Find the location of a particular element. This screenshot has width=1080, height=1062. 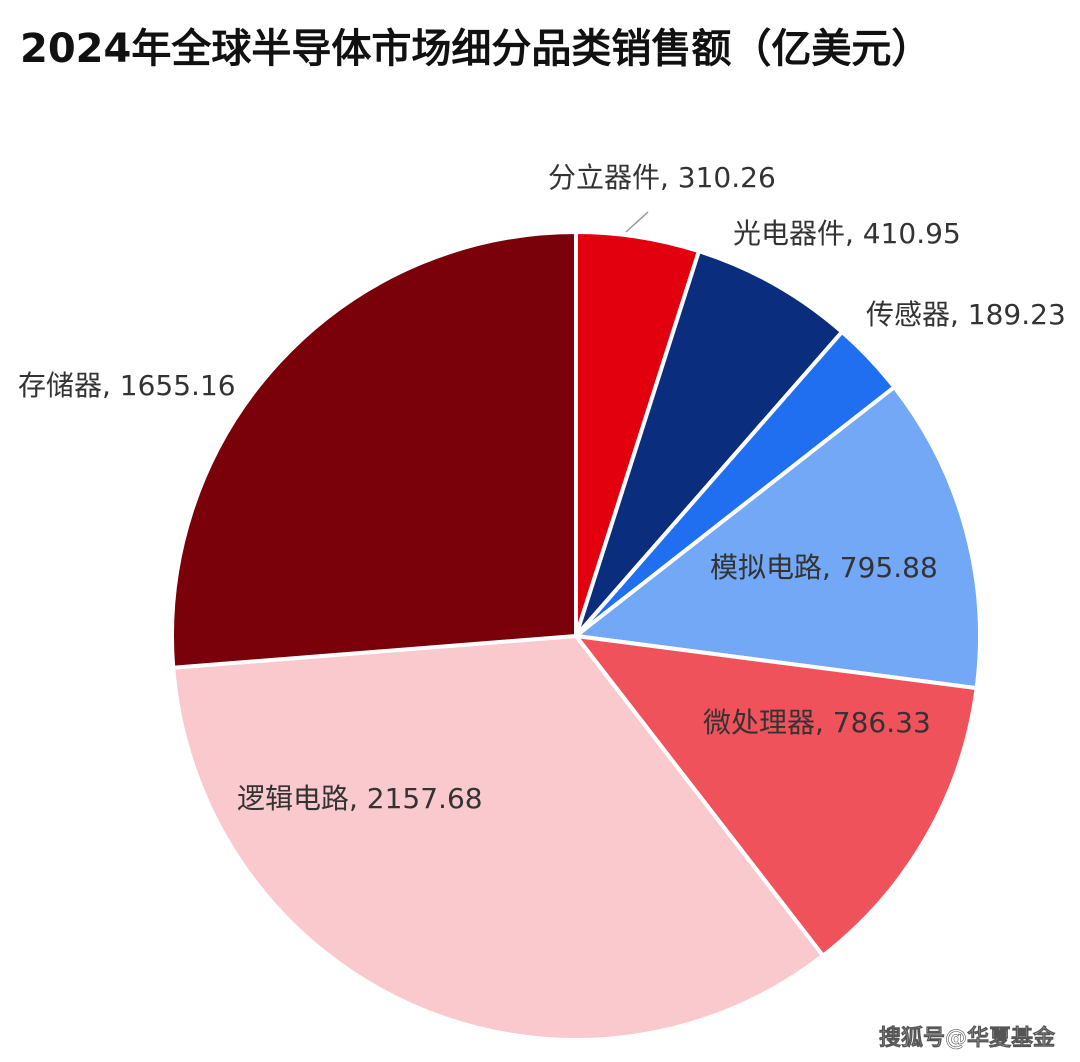

data-label: 分立器件, 310.26 is located at coordinates (662, 177).